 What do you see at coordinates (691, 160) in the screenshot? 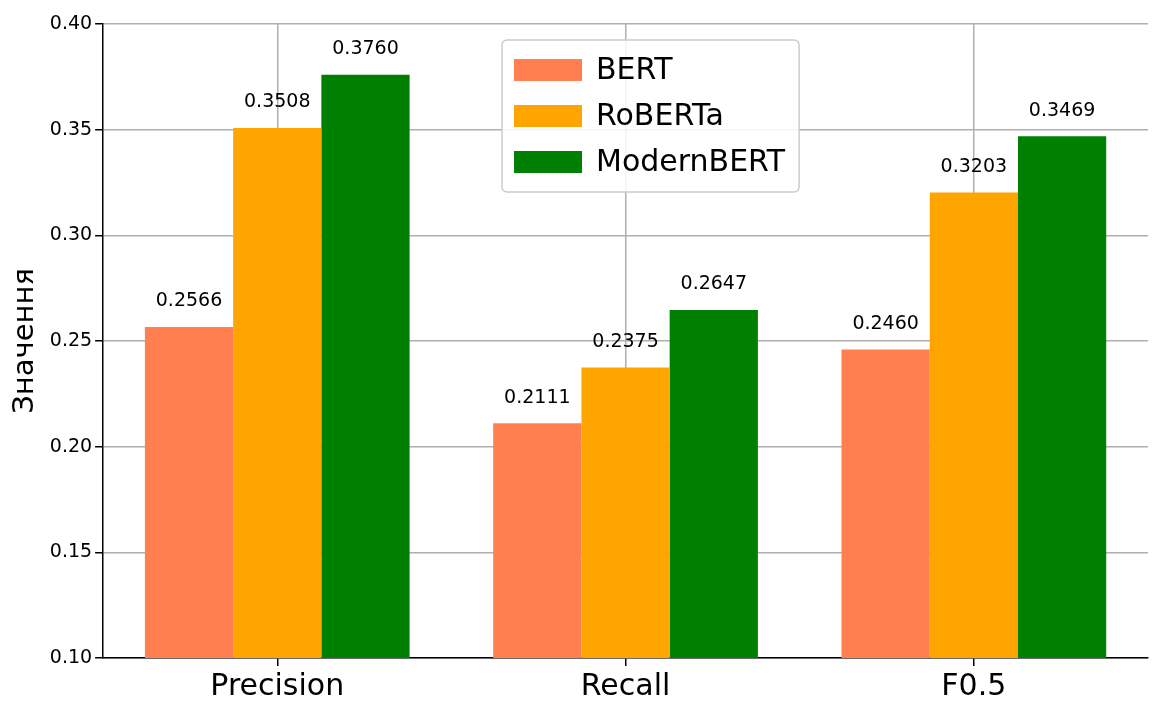
I see `legend-label: ModernBERT` at bounding box center [691, 160].